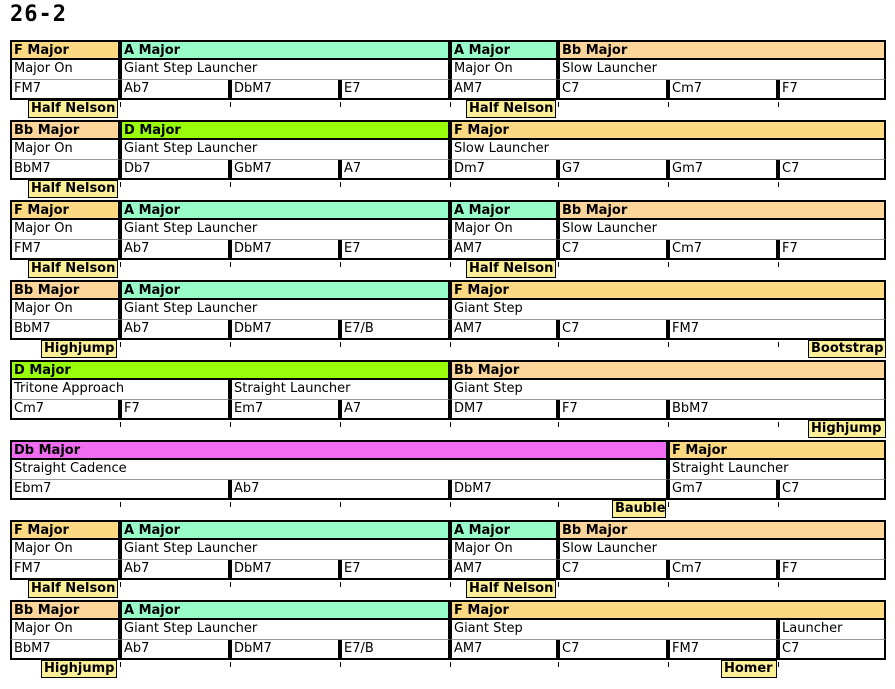 The image size is (895, 689). I want to click on key-label-db-major: Db Major, so click(339, 450).